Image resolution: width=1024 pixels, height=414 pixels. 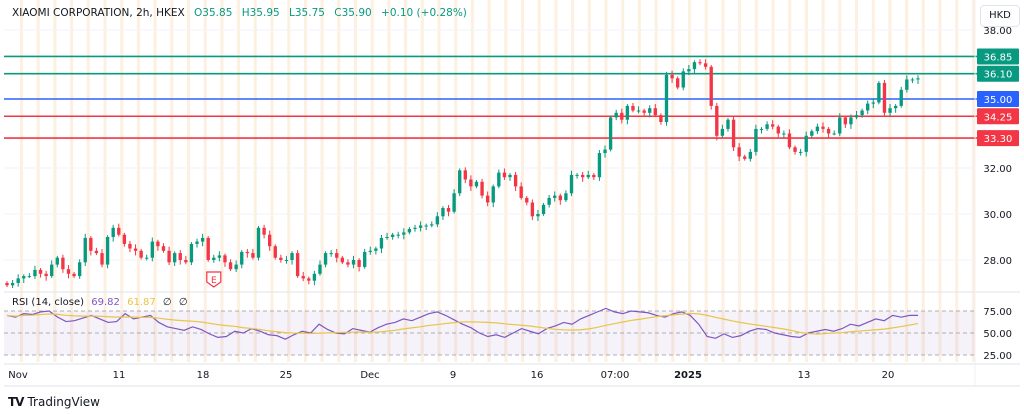 I want to click on symbol-title: XIAOMI CORPORATION, 2h, HKEX, so click(x=98, y=13).